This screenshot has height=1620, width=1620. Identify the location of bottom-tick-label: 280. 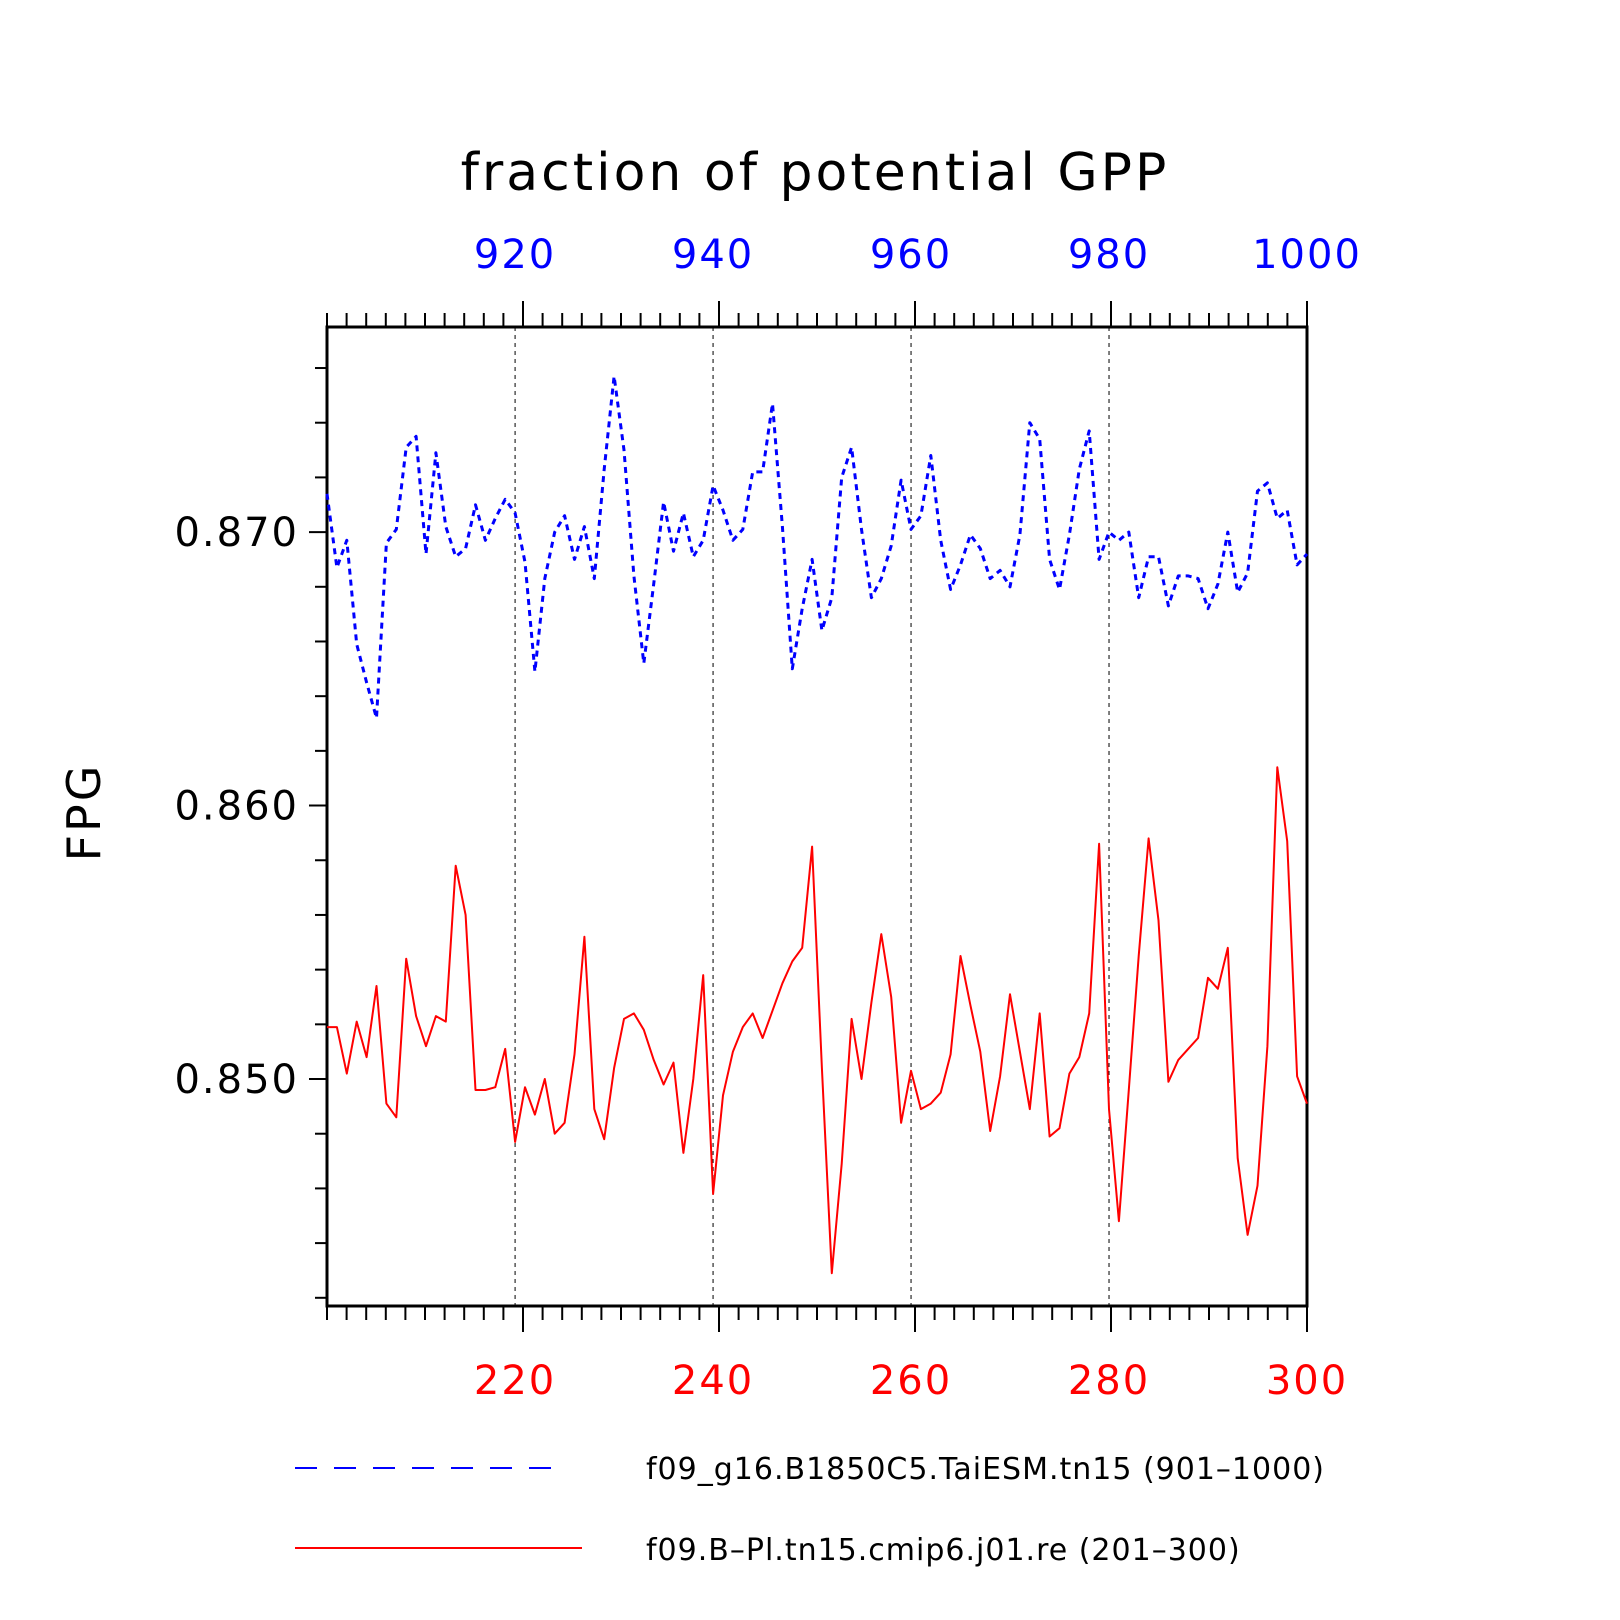
(1109, 1381).